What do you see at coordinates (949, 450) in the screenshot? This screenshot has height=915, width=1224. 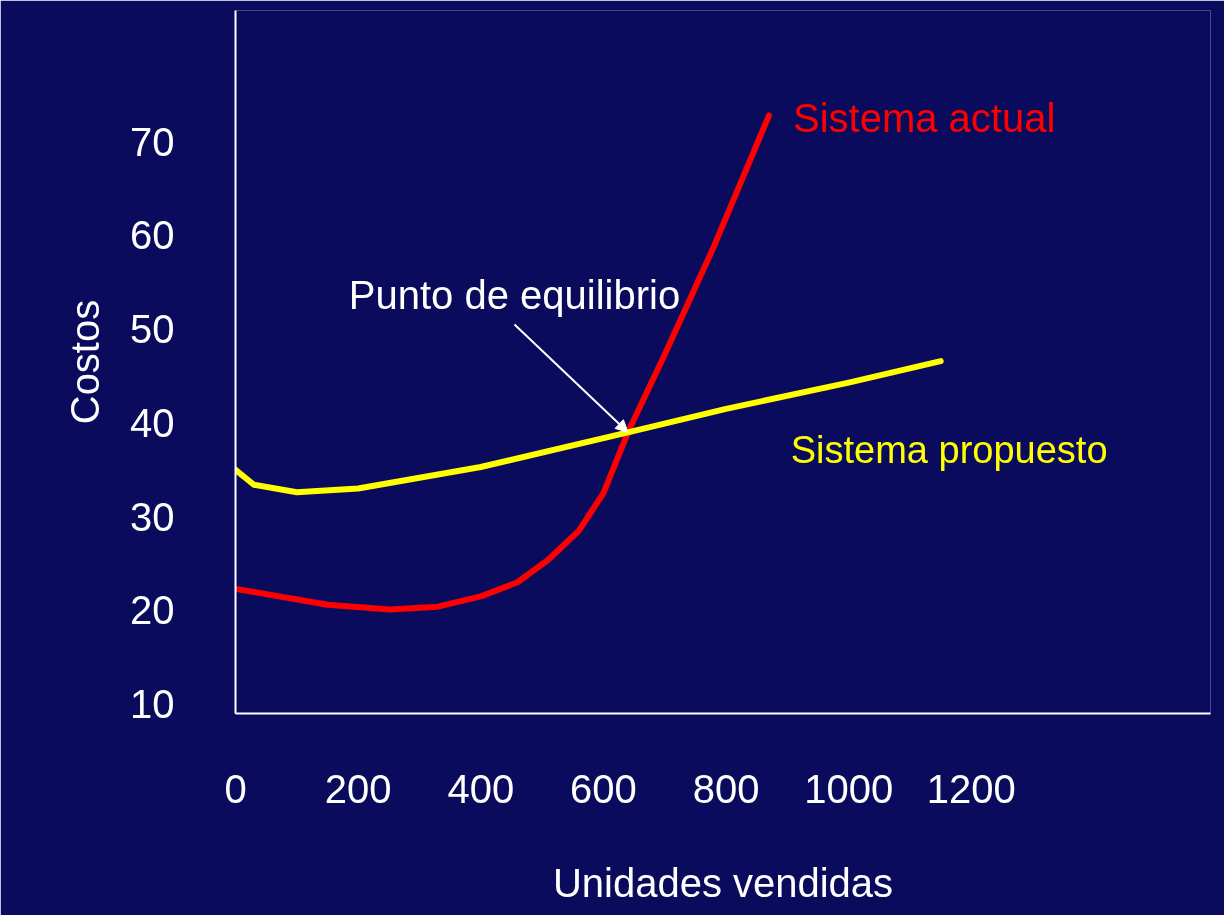 I see `series-label: Sistema propuesto` at bounding box center [949, 450].